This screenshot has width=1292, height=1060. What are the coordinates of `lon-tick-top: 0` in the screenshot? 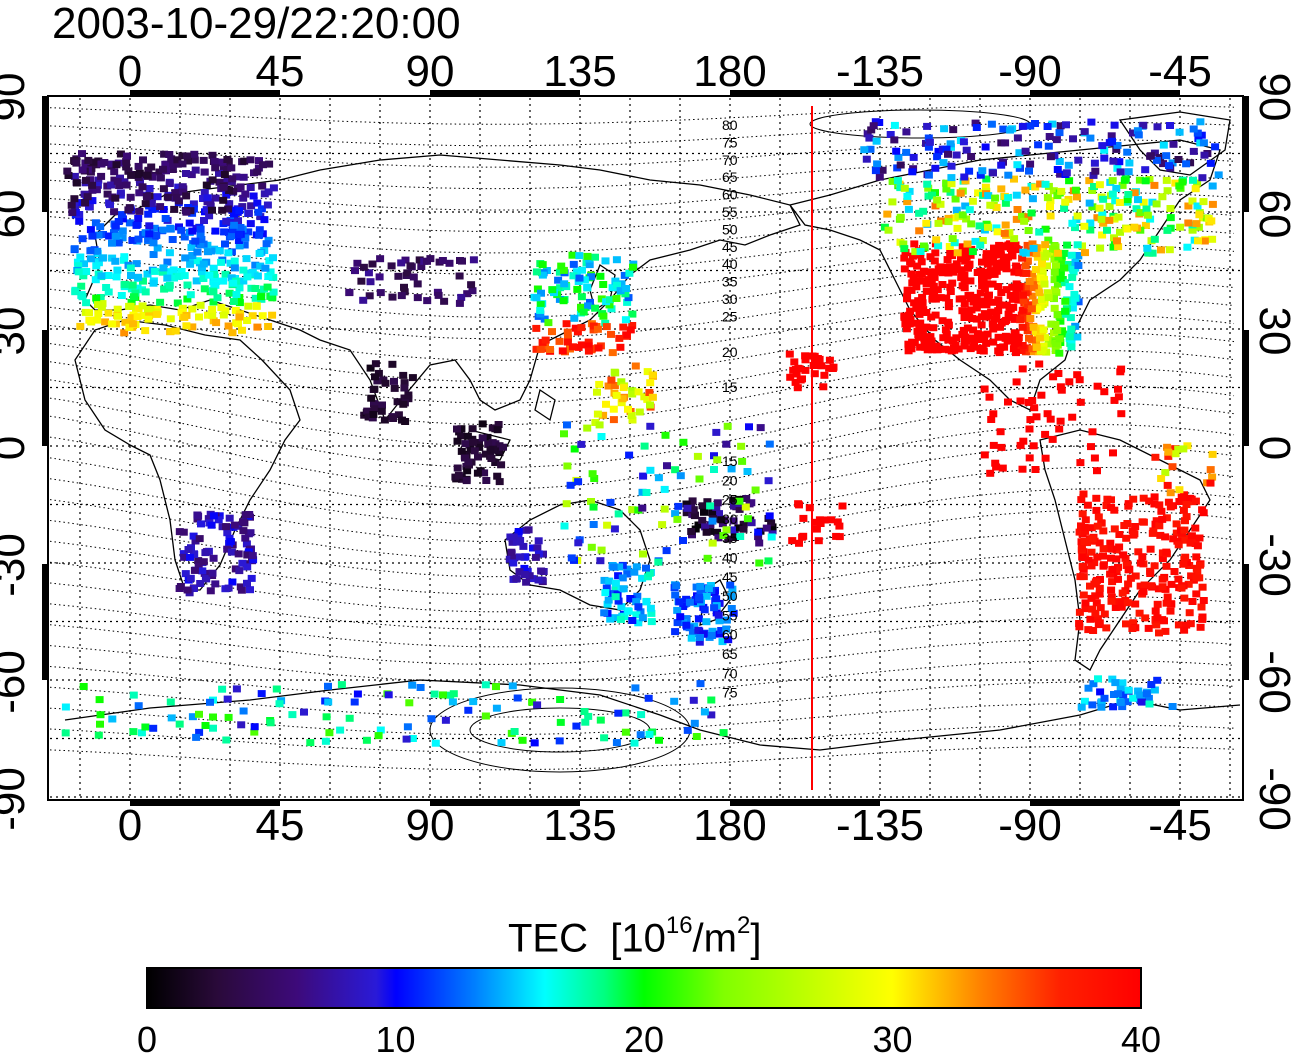 It's located at (130, 71).